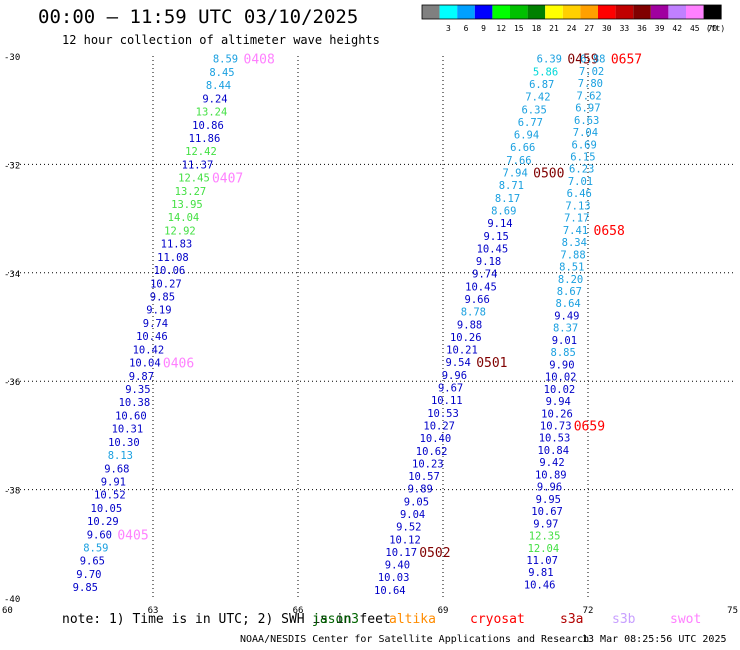  Describe the element at coordinates (563, 353) in the screenshot. I see `wave-height-label: 8.85` at that location.